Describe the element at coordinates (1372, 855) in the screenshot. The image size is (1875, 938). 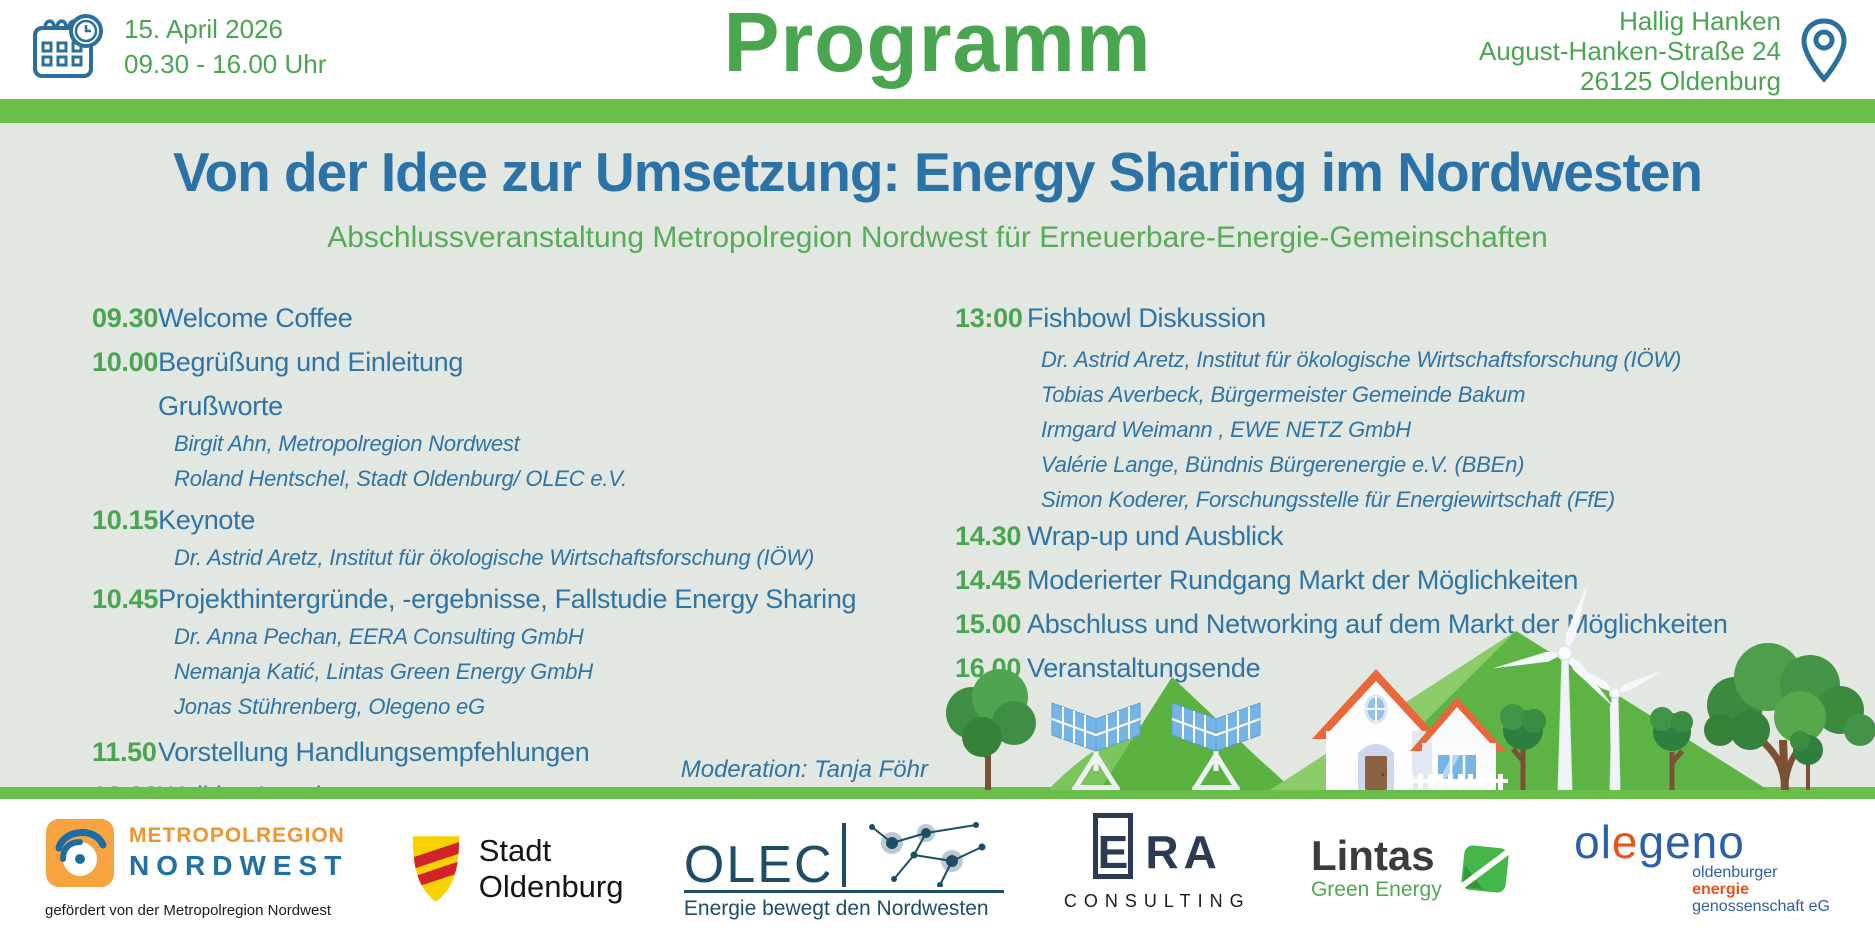
I see `logo-text-line: Lintas` at that location.